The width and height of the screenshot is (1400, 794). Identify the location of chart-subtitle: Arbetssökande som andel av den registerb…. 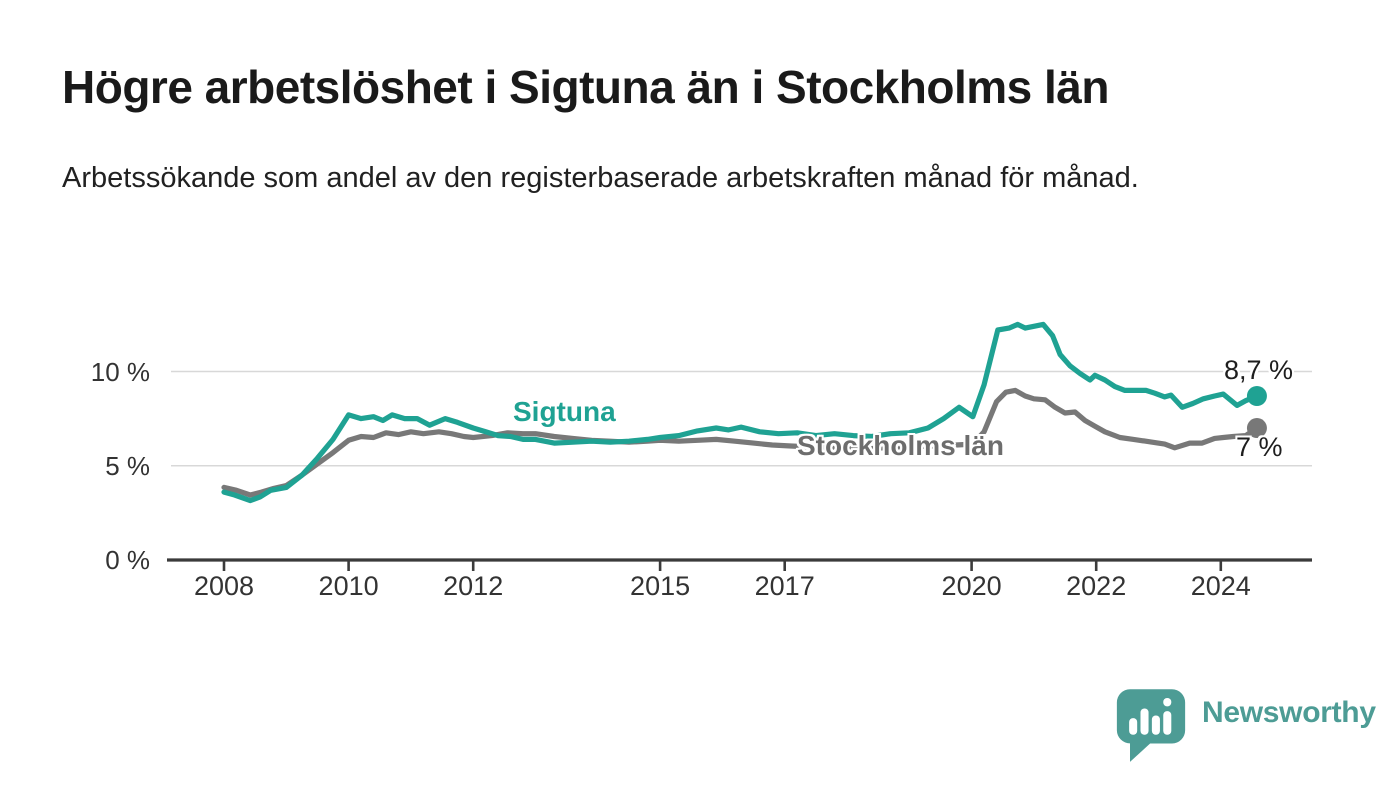
(600, 178).